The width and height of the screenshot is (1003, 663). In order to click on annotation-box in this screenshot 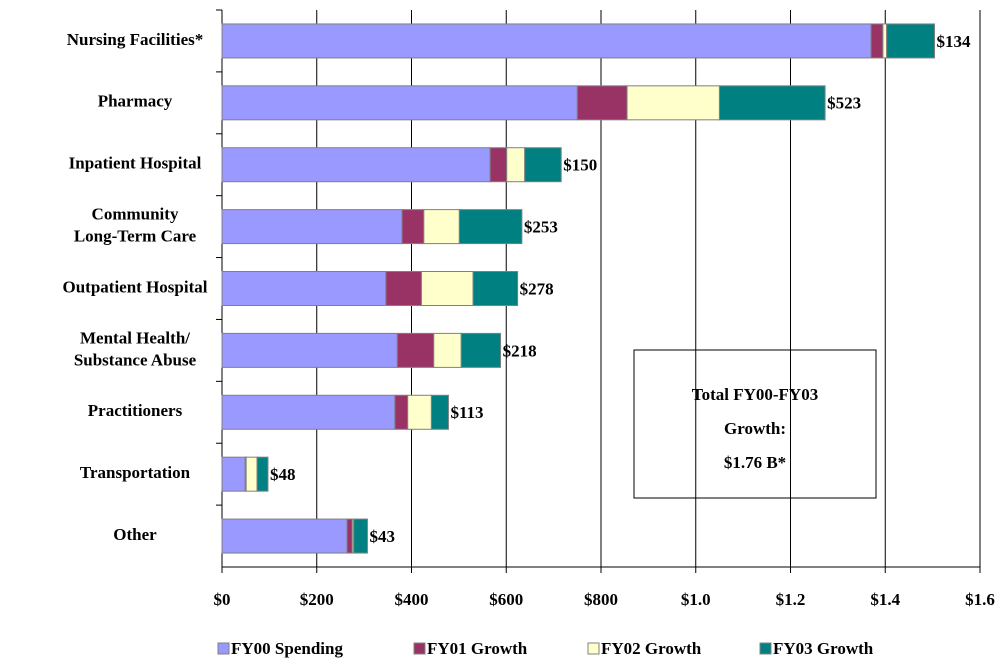, I will do `click(755, 424)`.